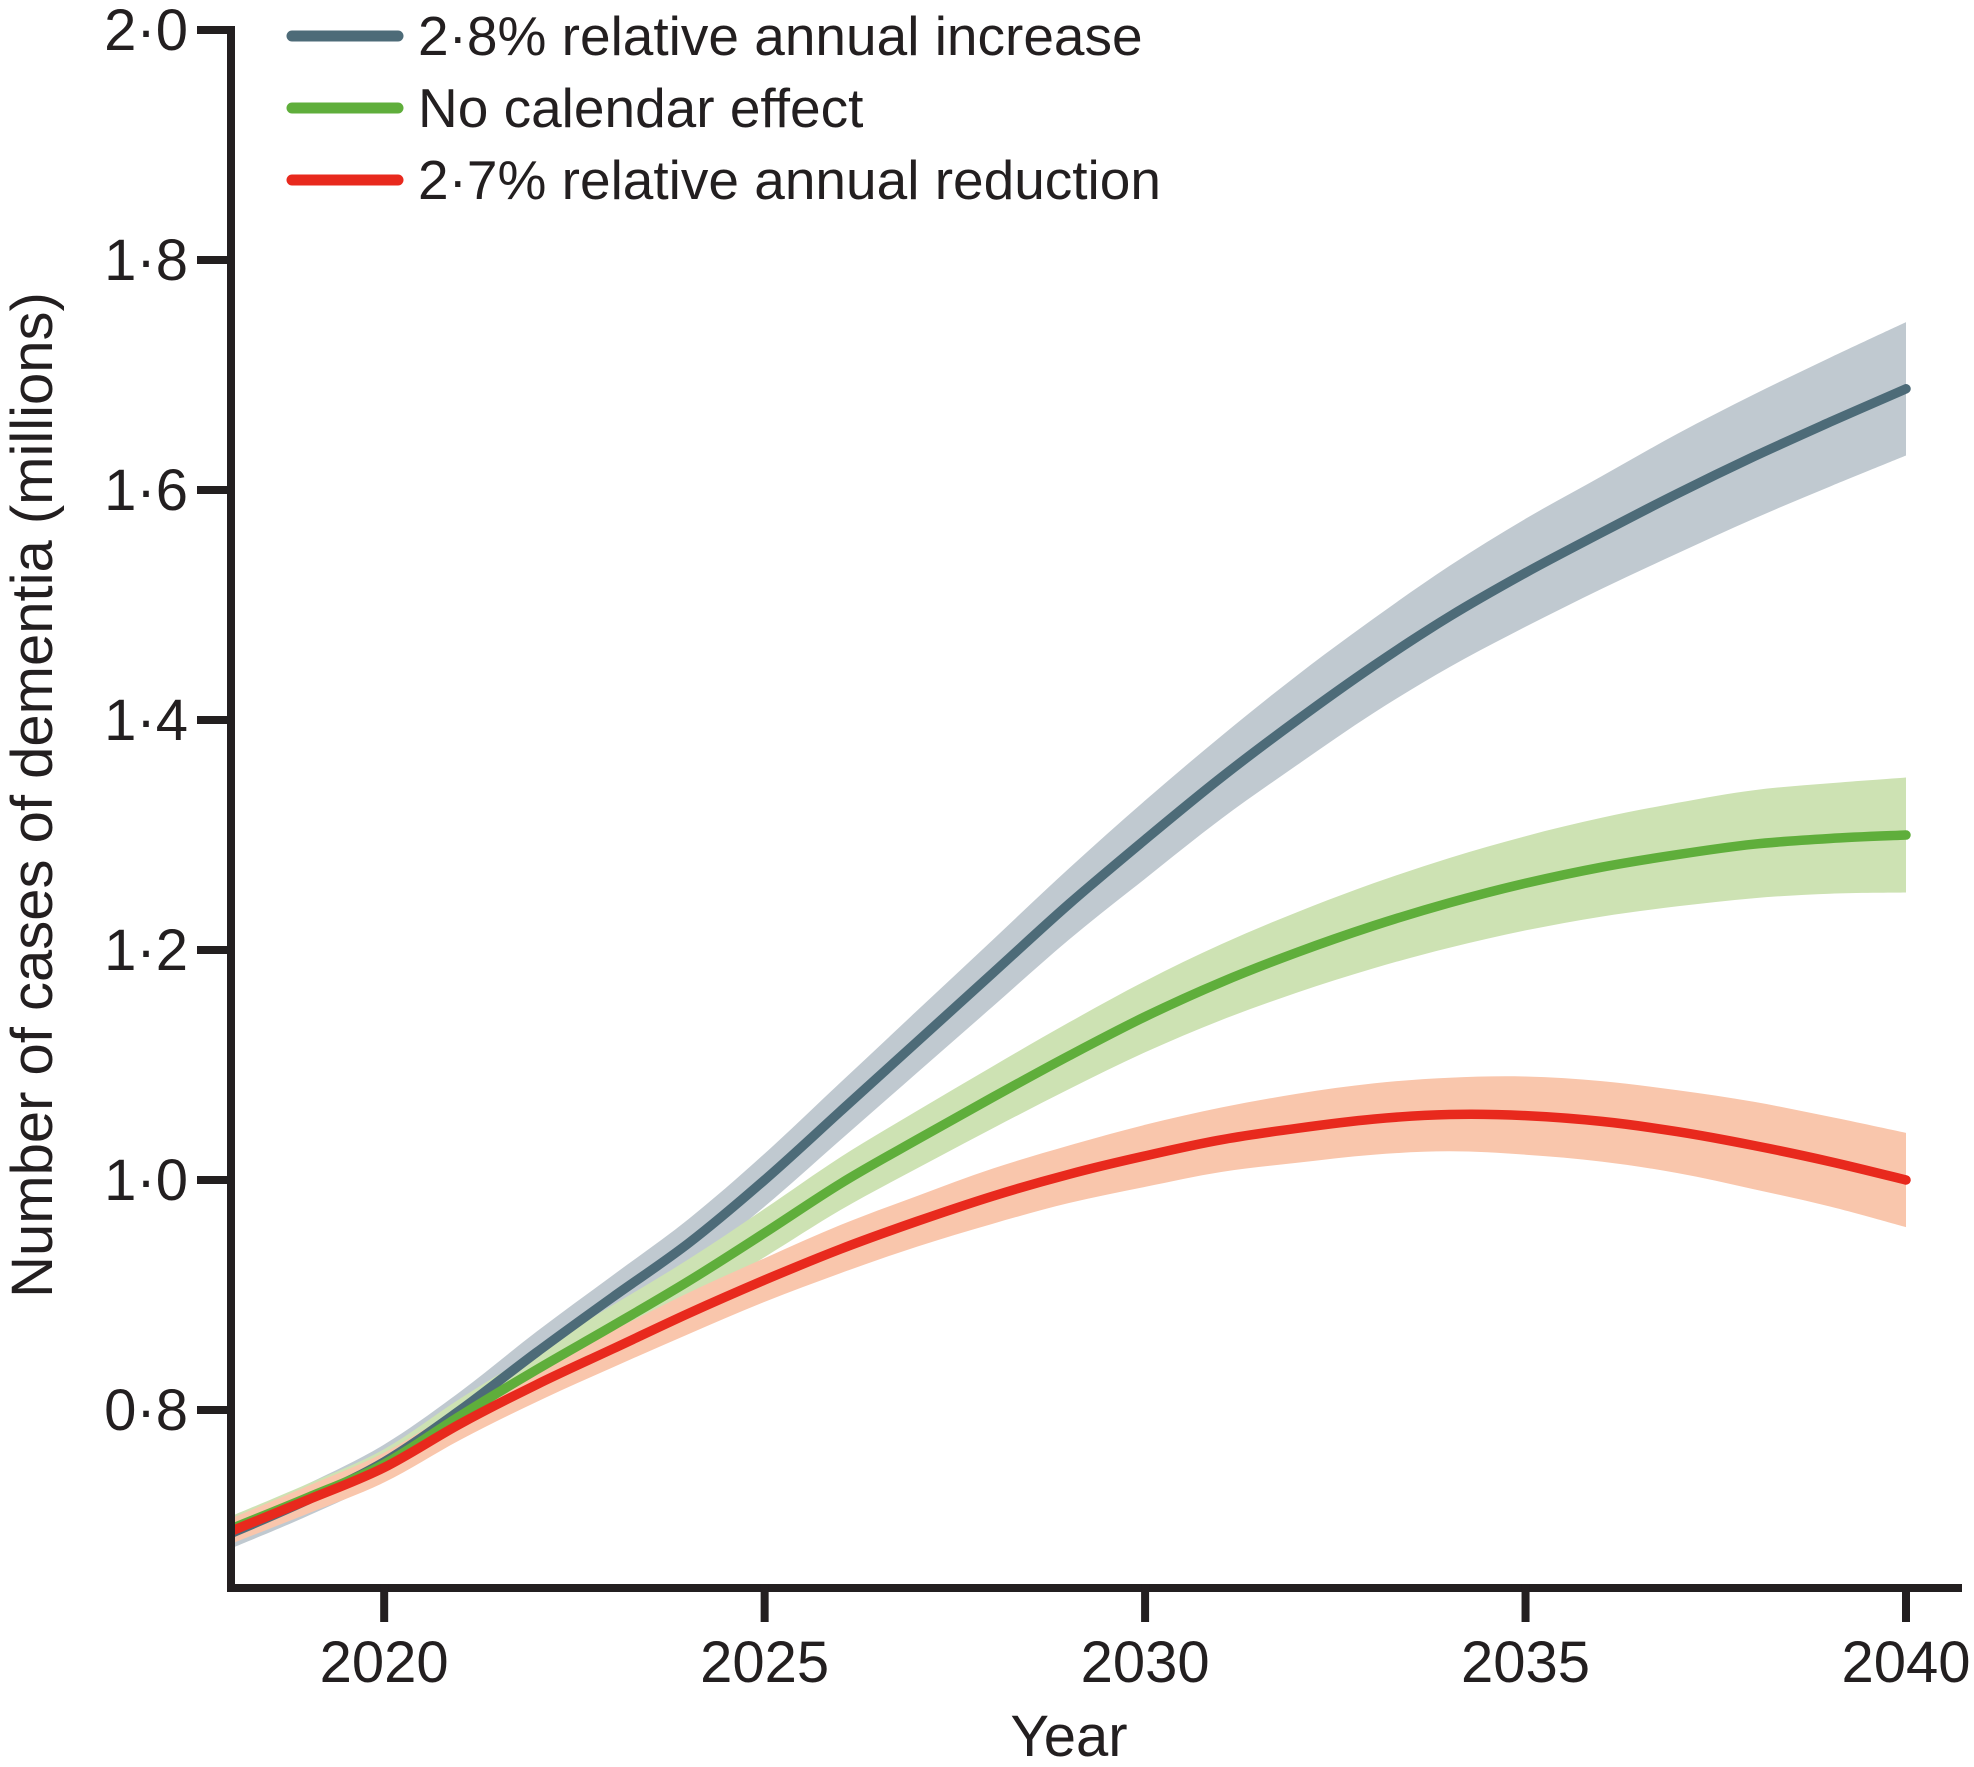  I want to click on legend-item-no-effect: No calendar effect, so click(574, 108).